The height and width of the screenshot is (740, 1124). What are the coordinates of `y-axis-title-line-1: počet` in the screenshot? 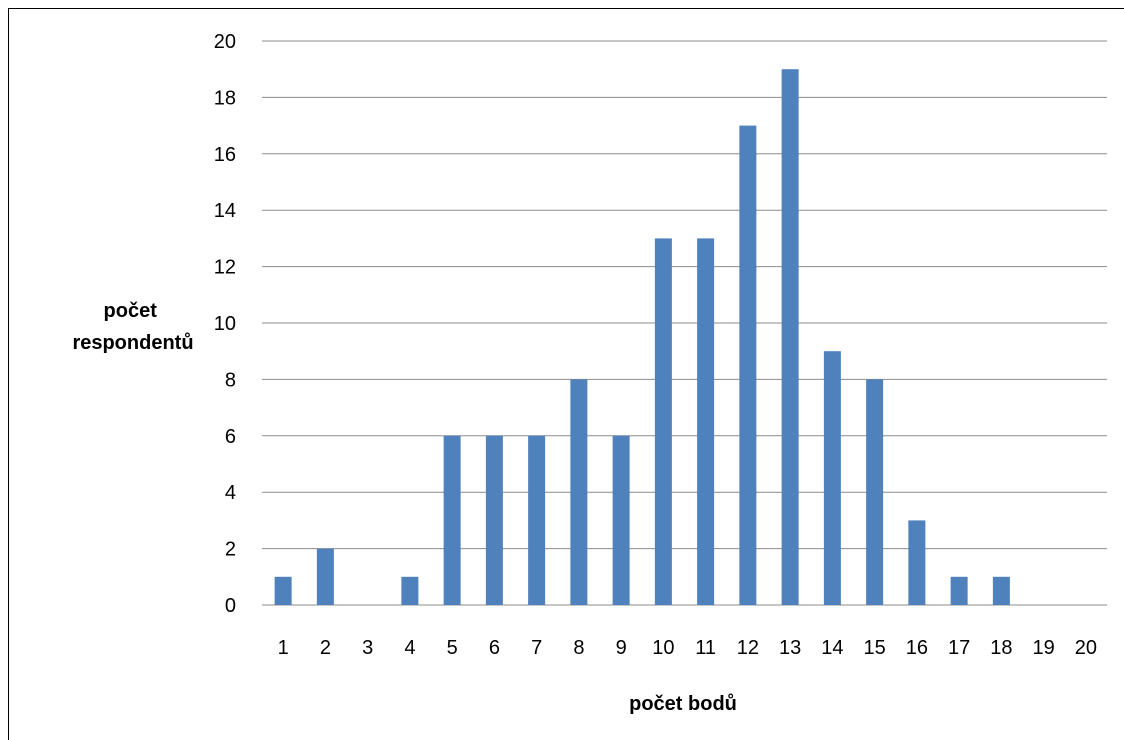 It's located at (131, 311).